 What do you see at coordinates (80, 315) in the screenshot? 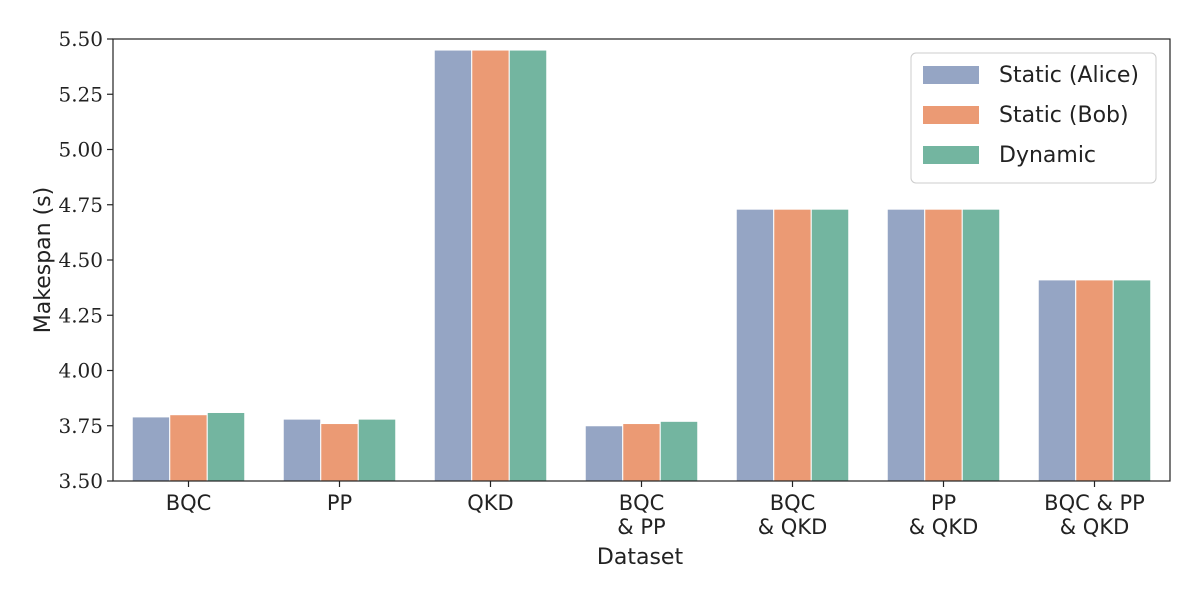
I see `y-tick-label-4: 4.25` at bounding box center [80, 315].